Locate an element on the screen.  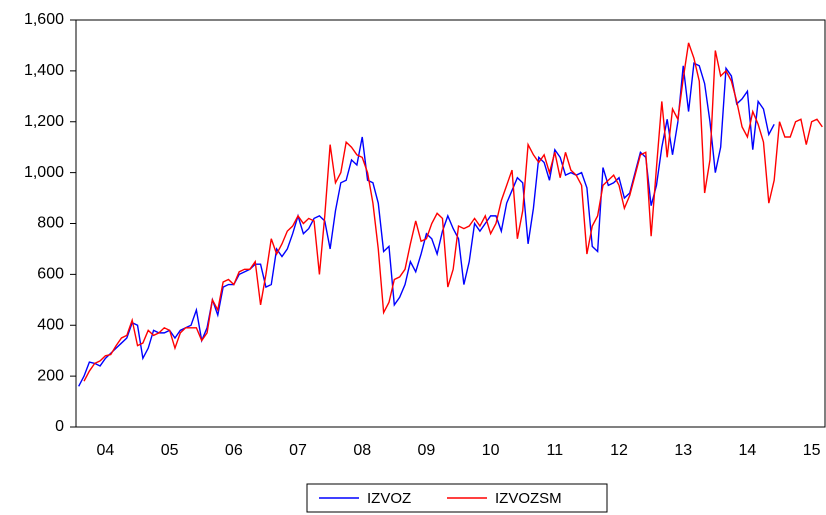
x-tick-label: 13 is located at coordinates (683, 450).